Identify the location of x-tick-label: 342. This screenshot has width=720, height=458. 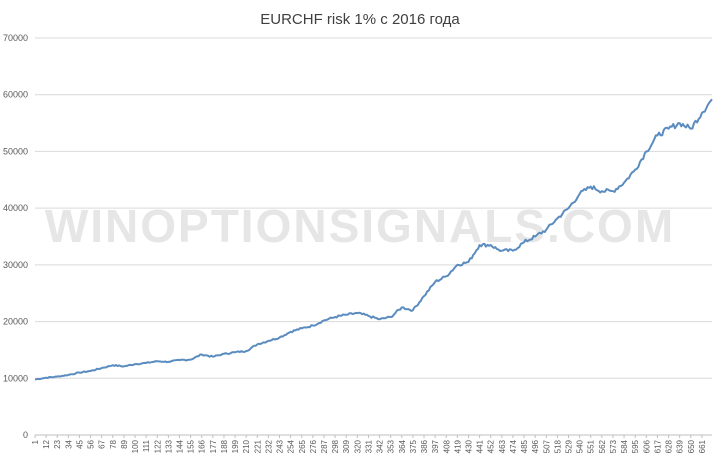
(380, 446).